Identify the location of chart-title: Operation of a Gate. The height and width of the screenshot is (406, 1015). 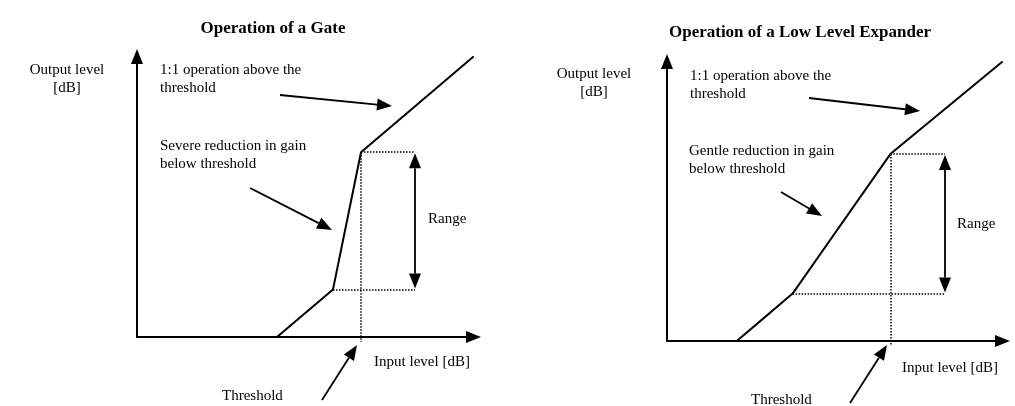
(273, 27).